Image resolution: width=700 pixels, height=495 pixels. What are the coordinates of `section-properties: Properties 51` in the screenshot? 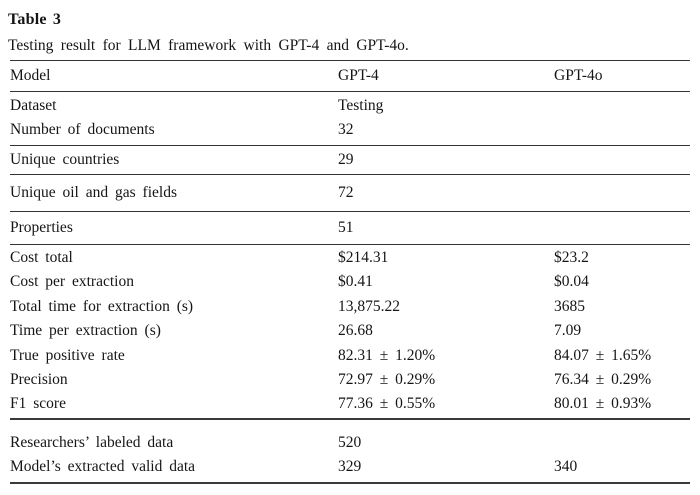 It's located at (350, 228).